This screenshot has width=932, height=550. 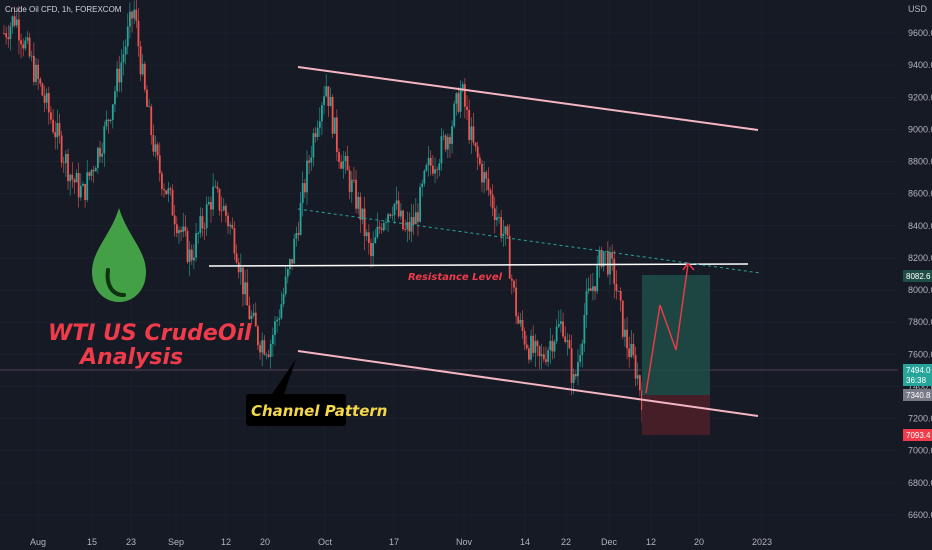 What do you see at coordinates (325, 542) in the screenshot?
I see `x-tick-label: Oct` at bounding box center [325, 542].